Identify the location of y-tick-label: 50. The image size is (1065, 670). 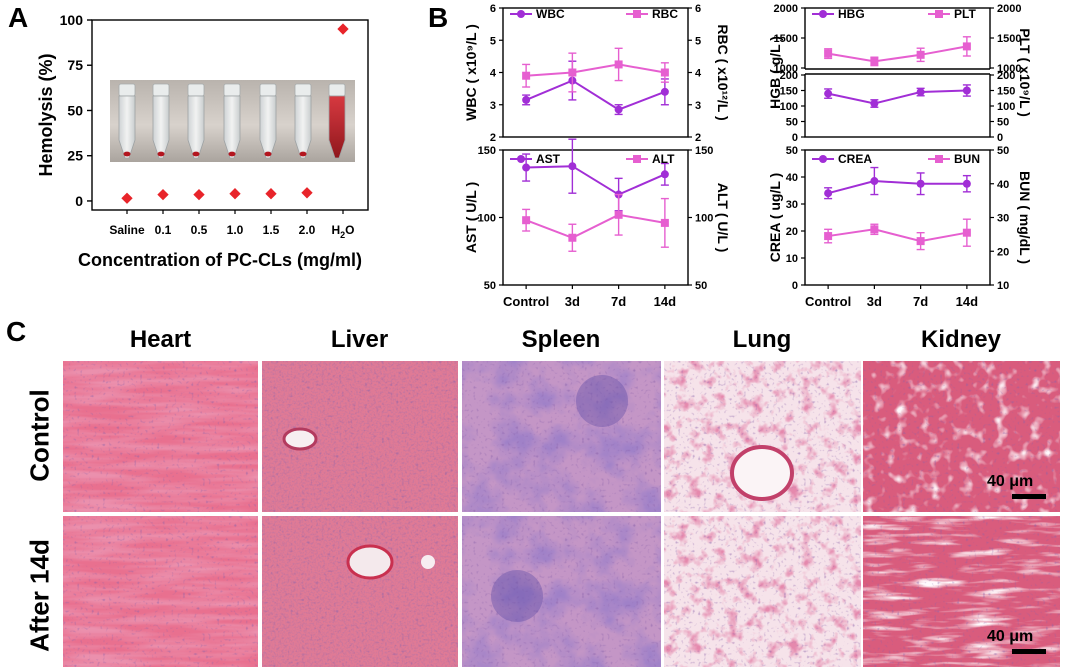
(75, 110).